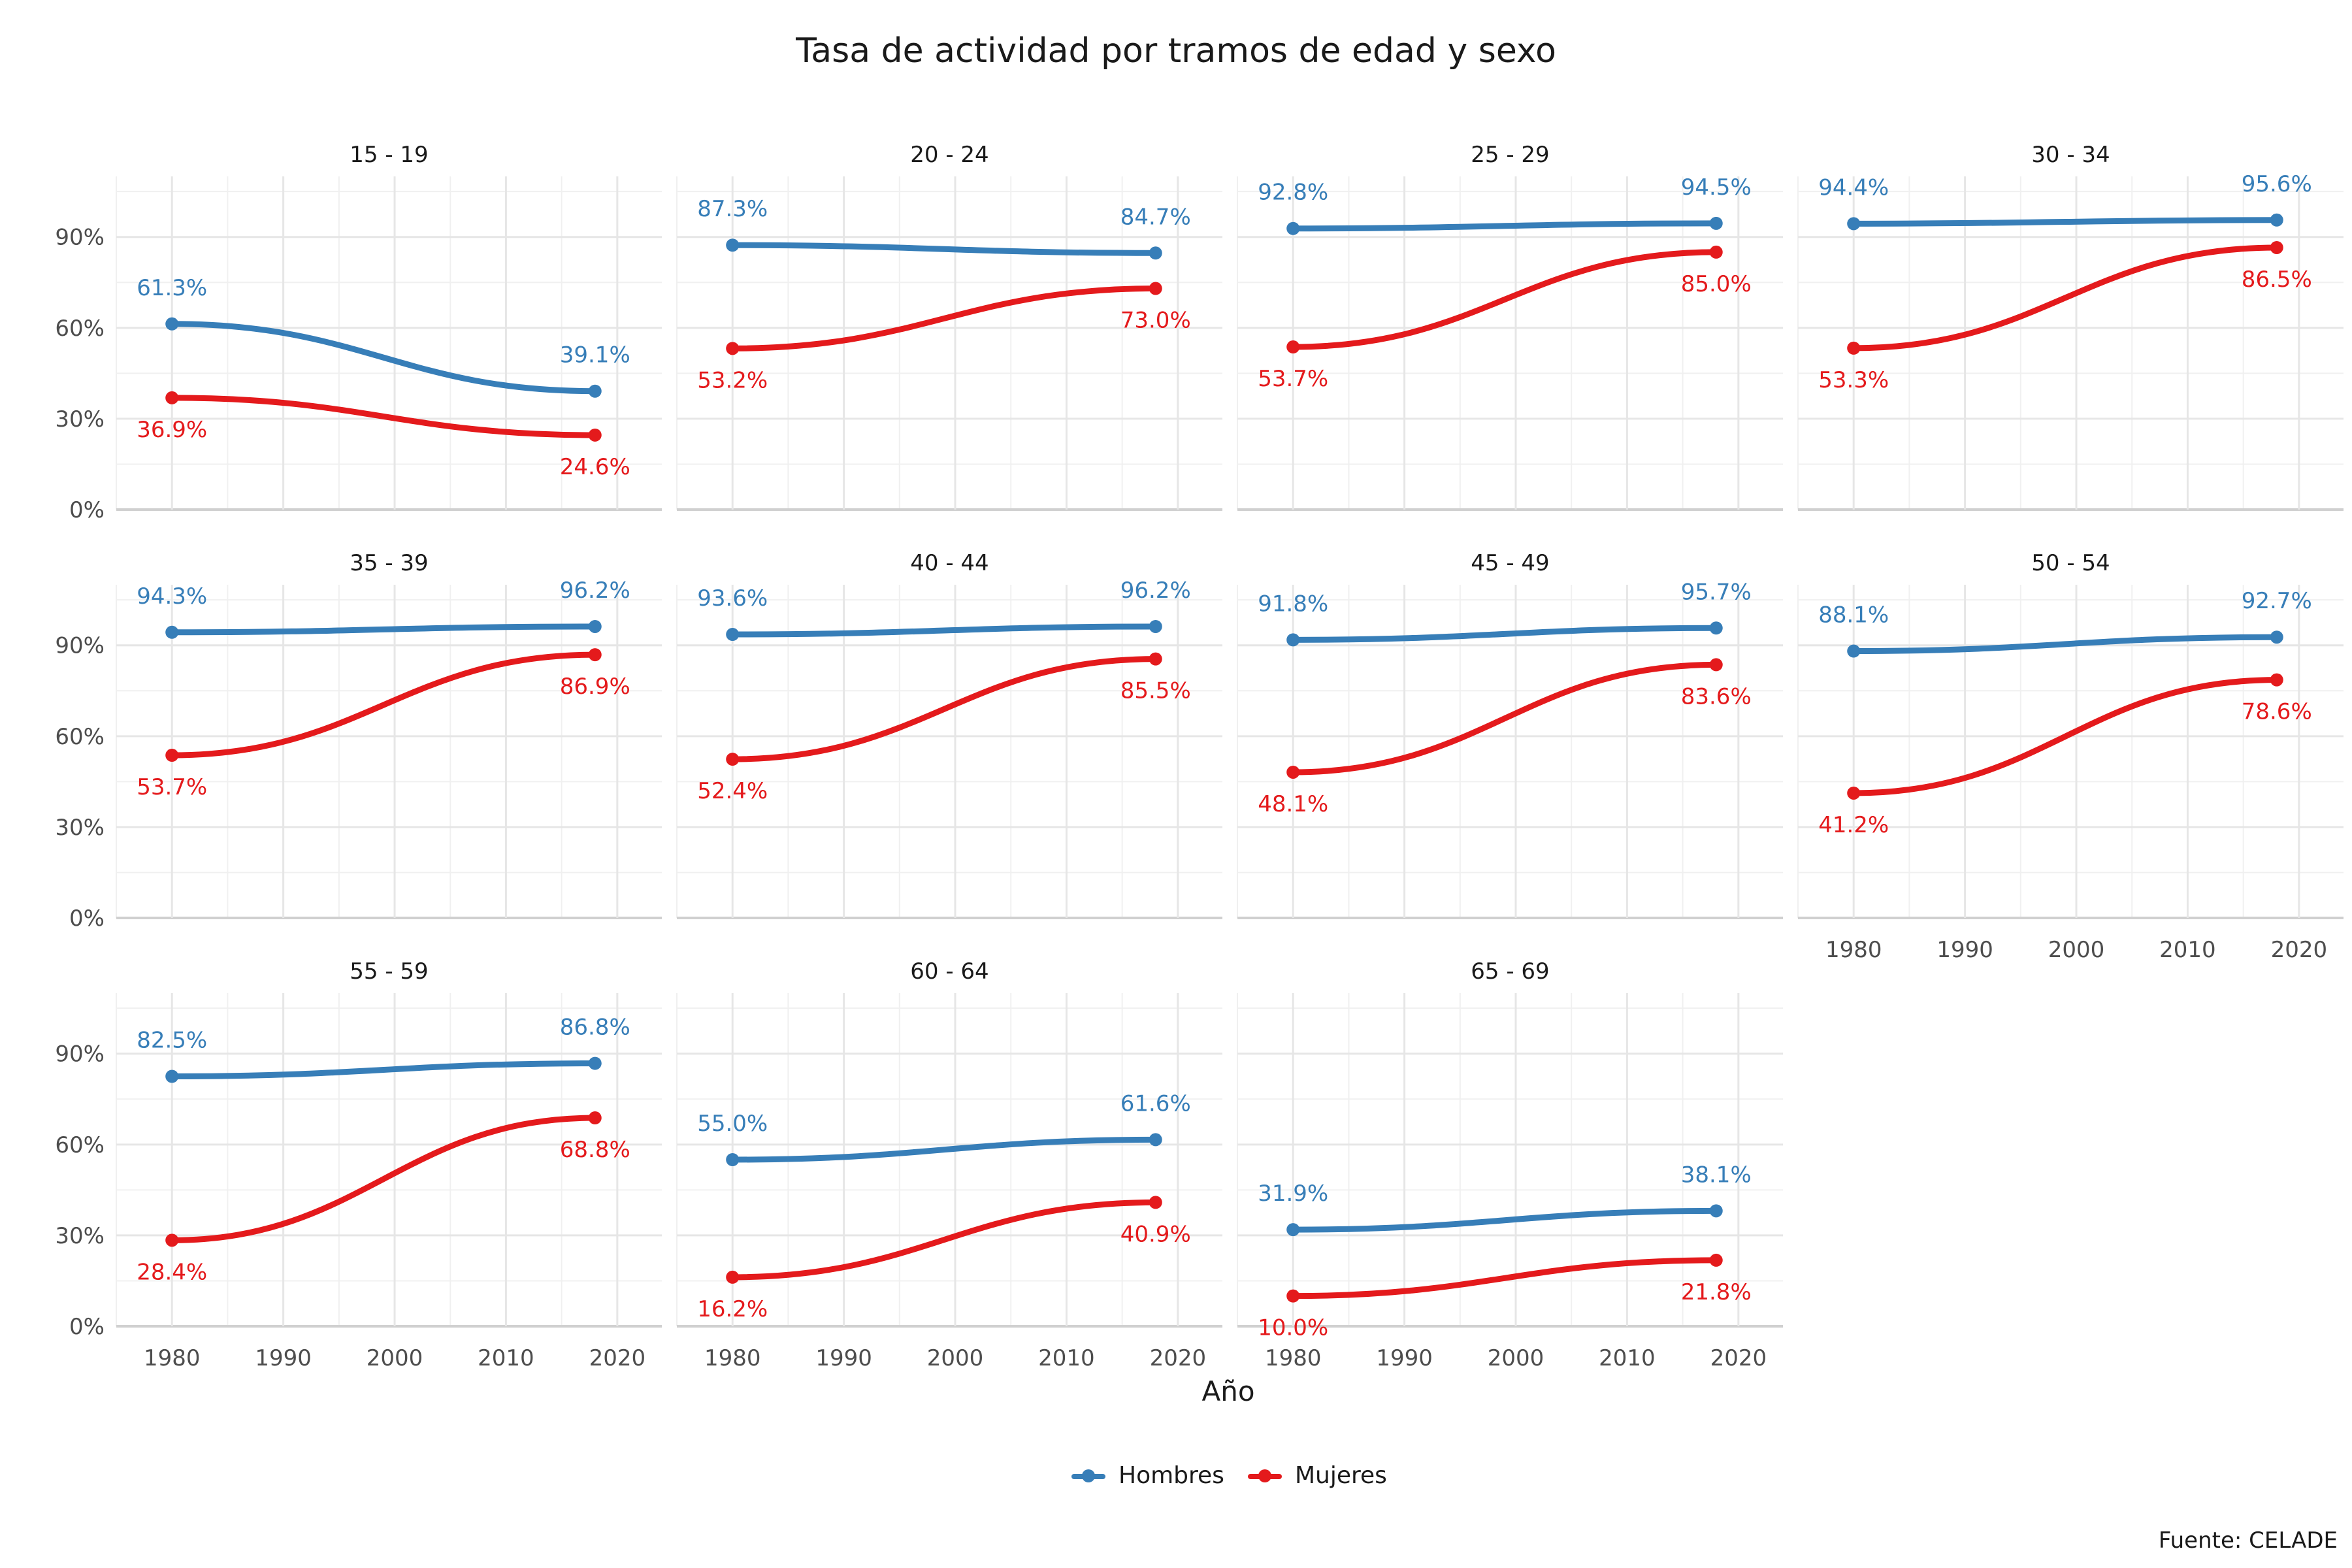 Image resolution: width=2352 pixels, height=1568 pixels. I want to click on legend-item-hombres: Hombres, so click(1147, 1475).